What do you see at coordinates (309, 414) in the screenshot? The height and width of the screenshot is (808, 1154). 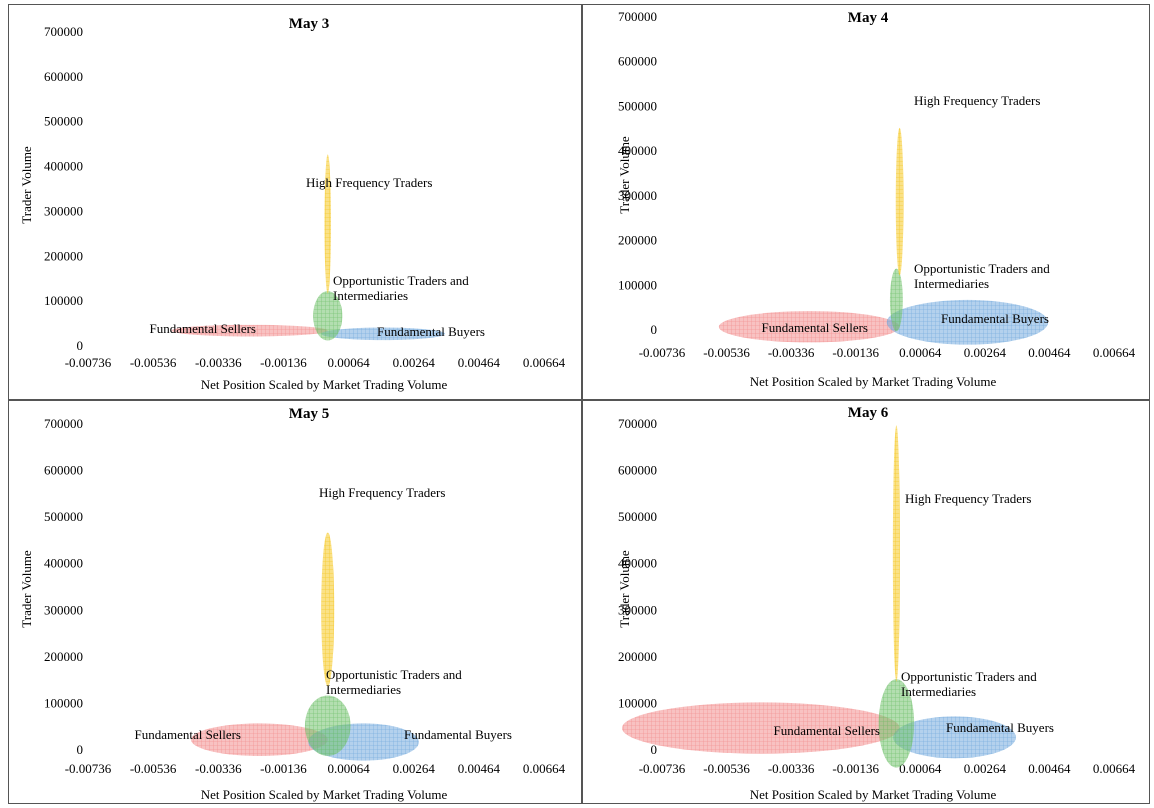 I see `chart-title: May 5` at bounding box center [309, 414].